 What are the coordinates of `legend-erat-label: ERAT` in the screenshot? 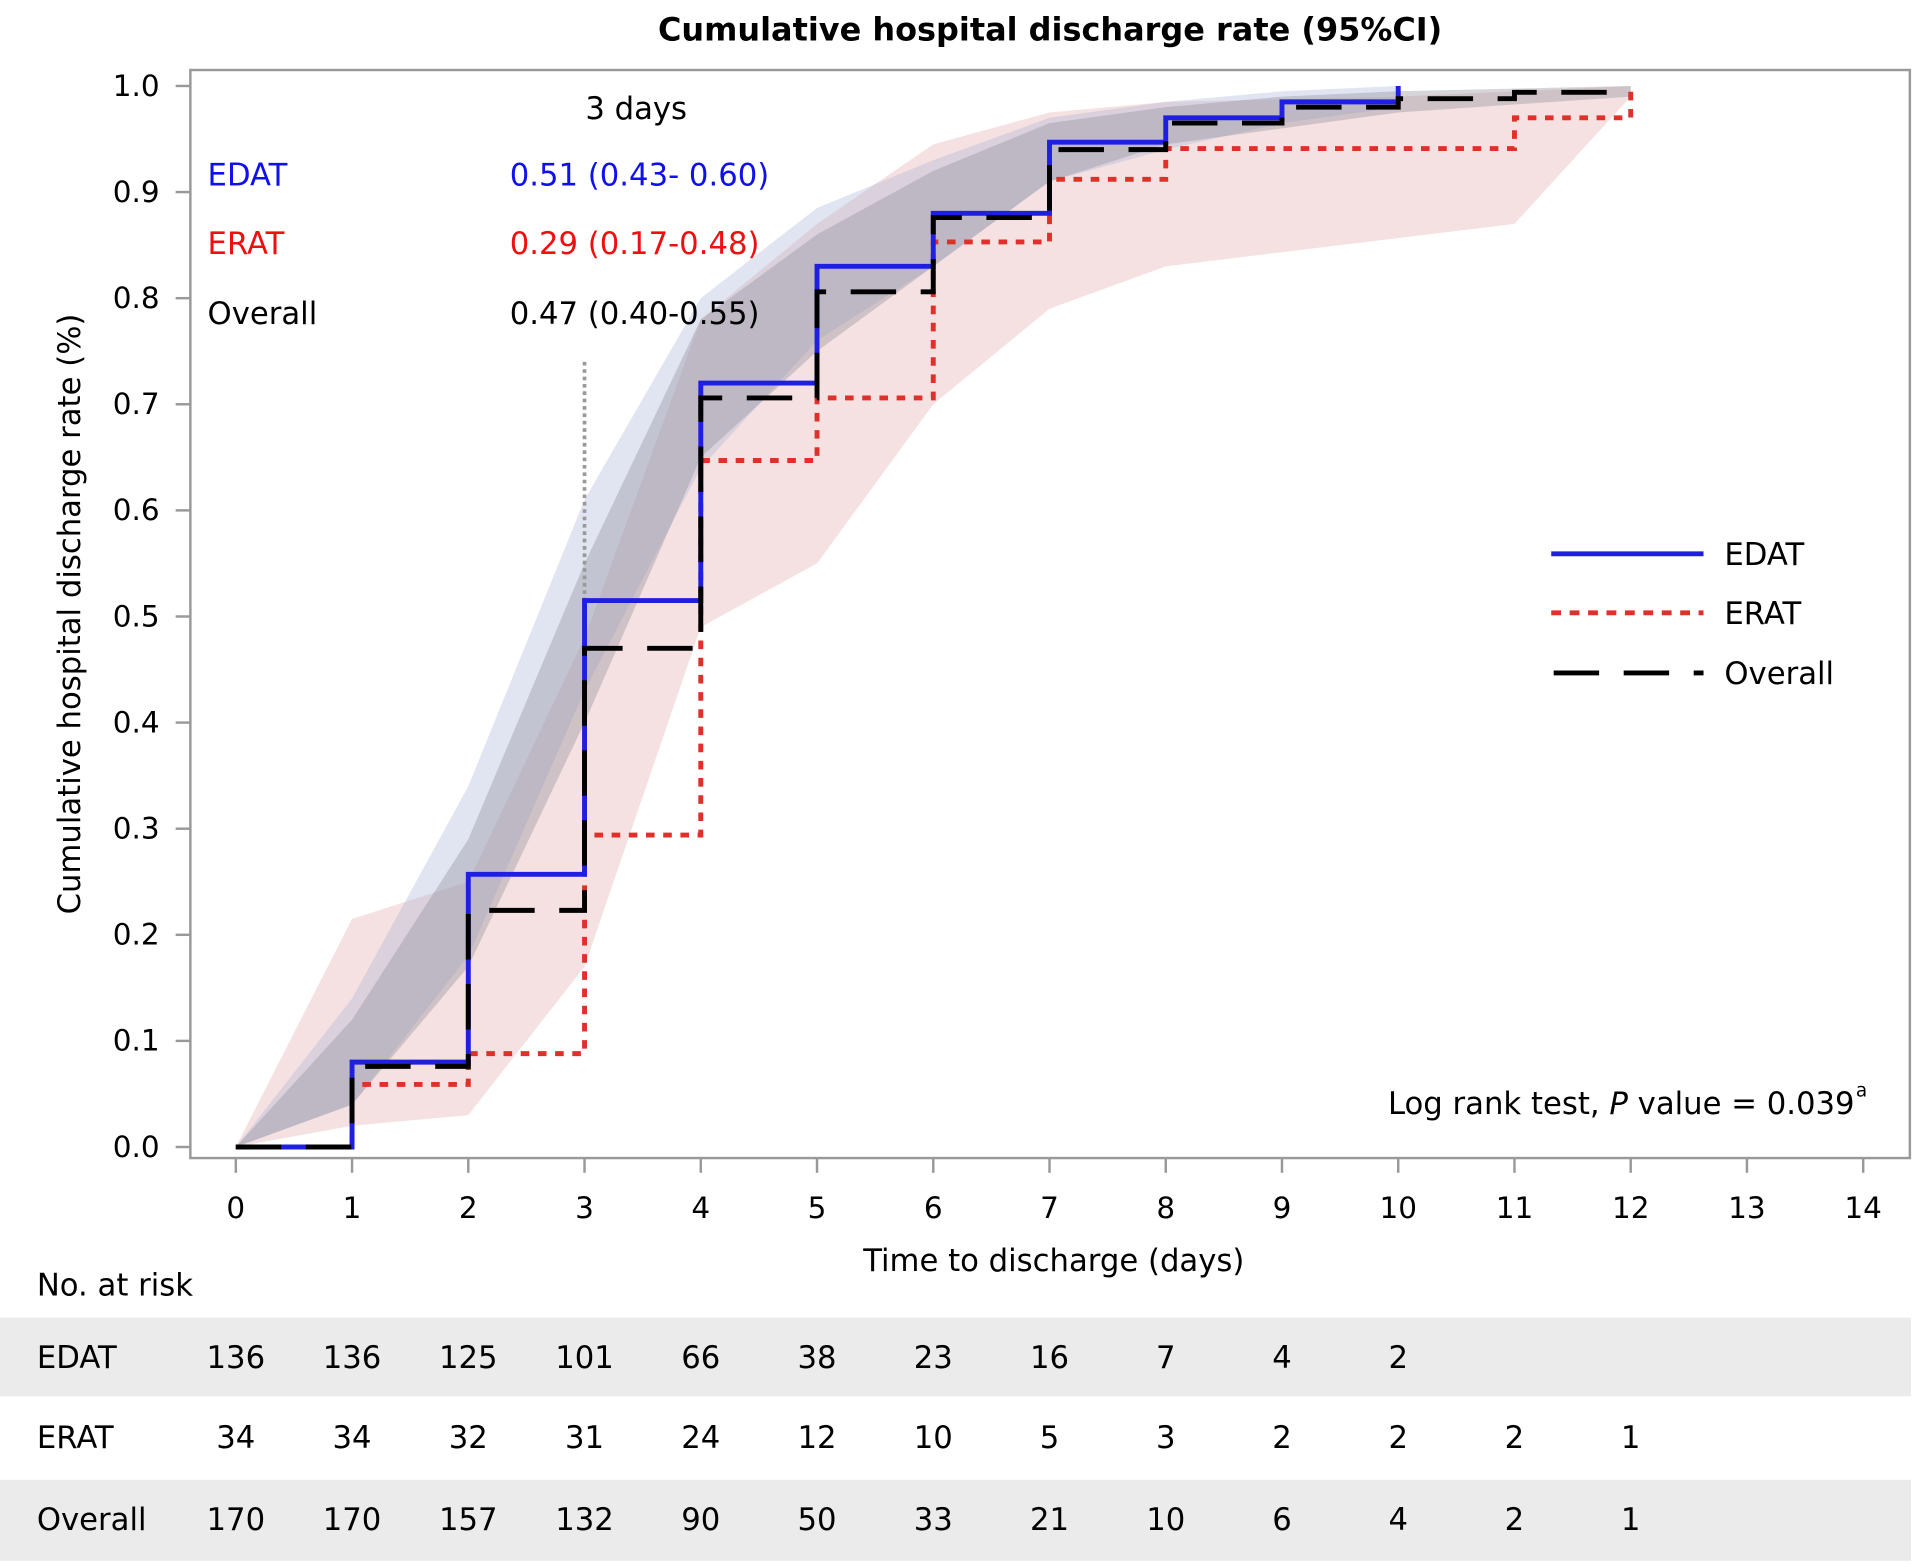 It's located at (1762, 614).